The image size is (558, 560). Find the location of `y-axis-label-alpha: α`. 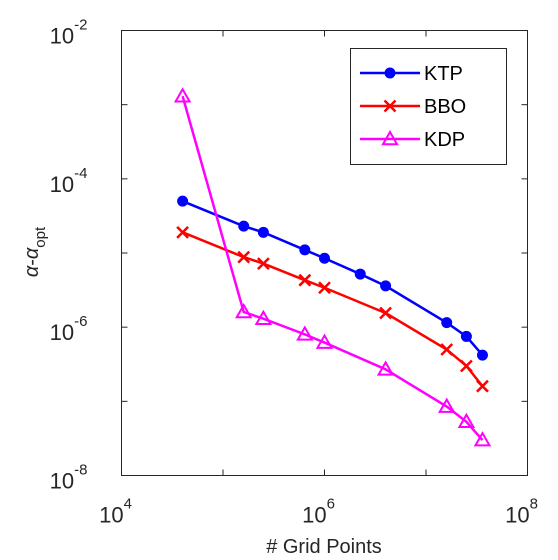

y-axis-label-alpha: α is located at coordinates (32, 271).